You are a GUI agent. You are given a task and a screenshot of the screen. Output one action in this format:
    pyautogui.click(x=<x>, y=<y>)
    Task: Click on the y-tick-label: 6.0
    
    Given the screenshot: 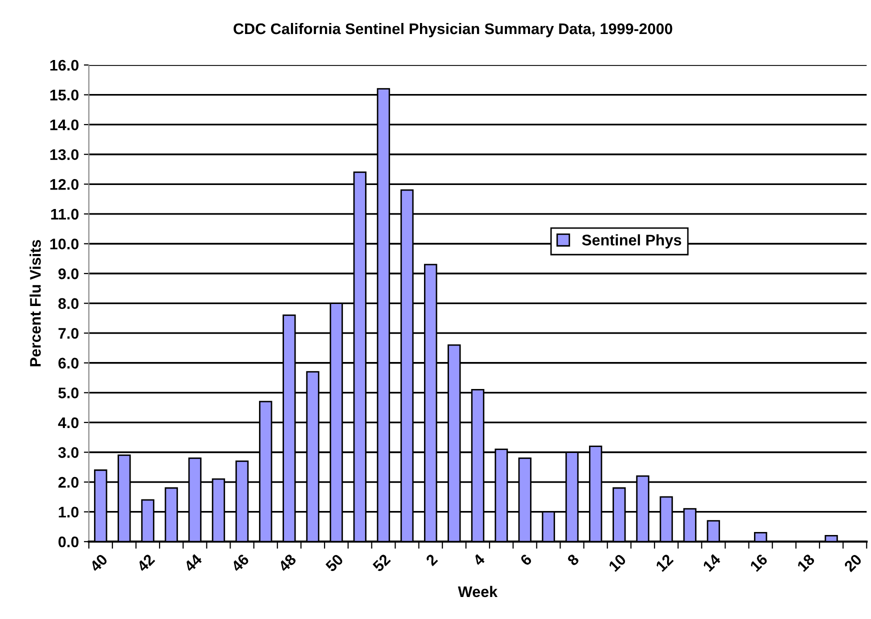 What is the action you would take?
    pyautogui.click(x=68, y=363)
    